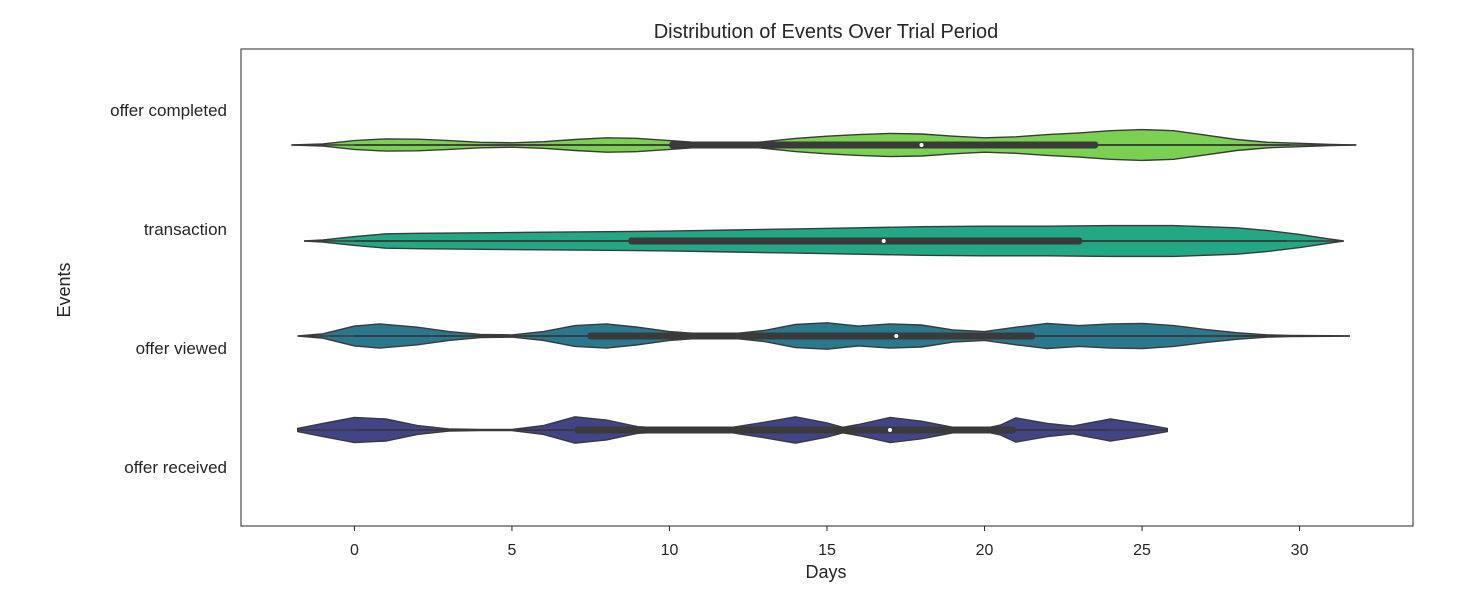 The width and height of the screenshot is (1457, 611). What do you see at coordinates (826, 32) in the screenshot?
I see `chart-title: Distribution of Events Over Trial Period` at bounding box center [826, 32].